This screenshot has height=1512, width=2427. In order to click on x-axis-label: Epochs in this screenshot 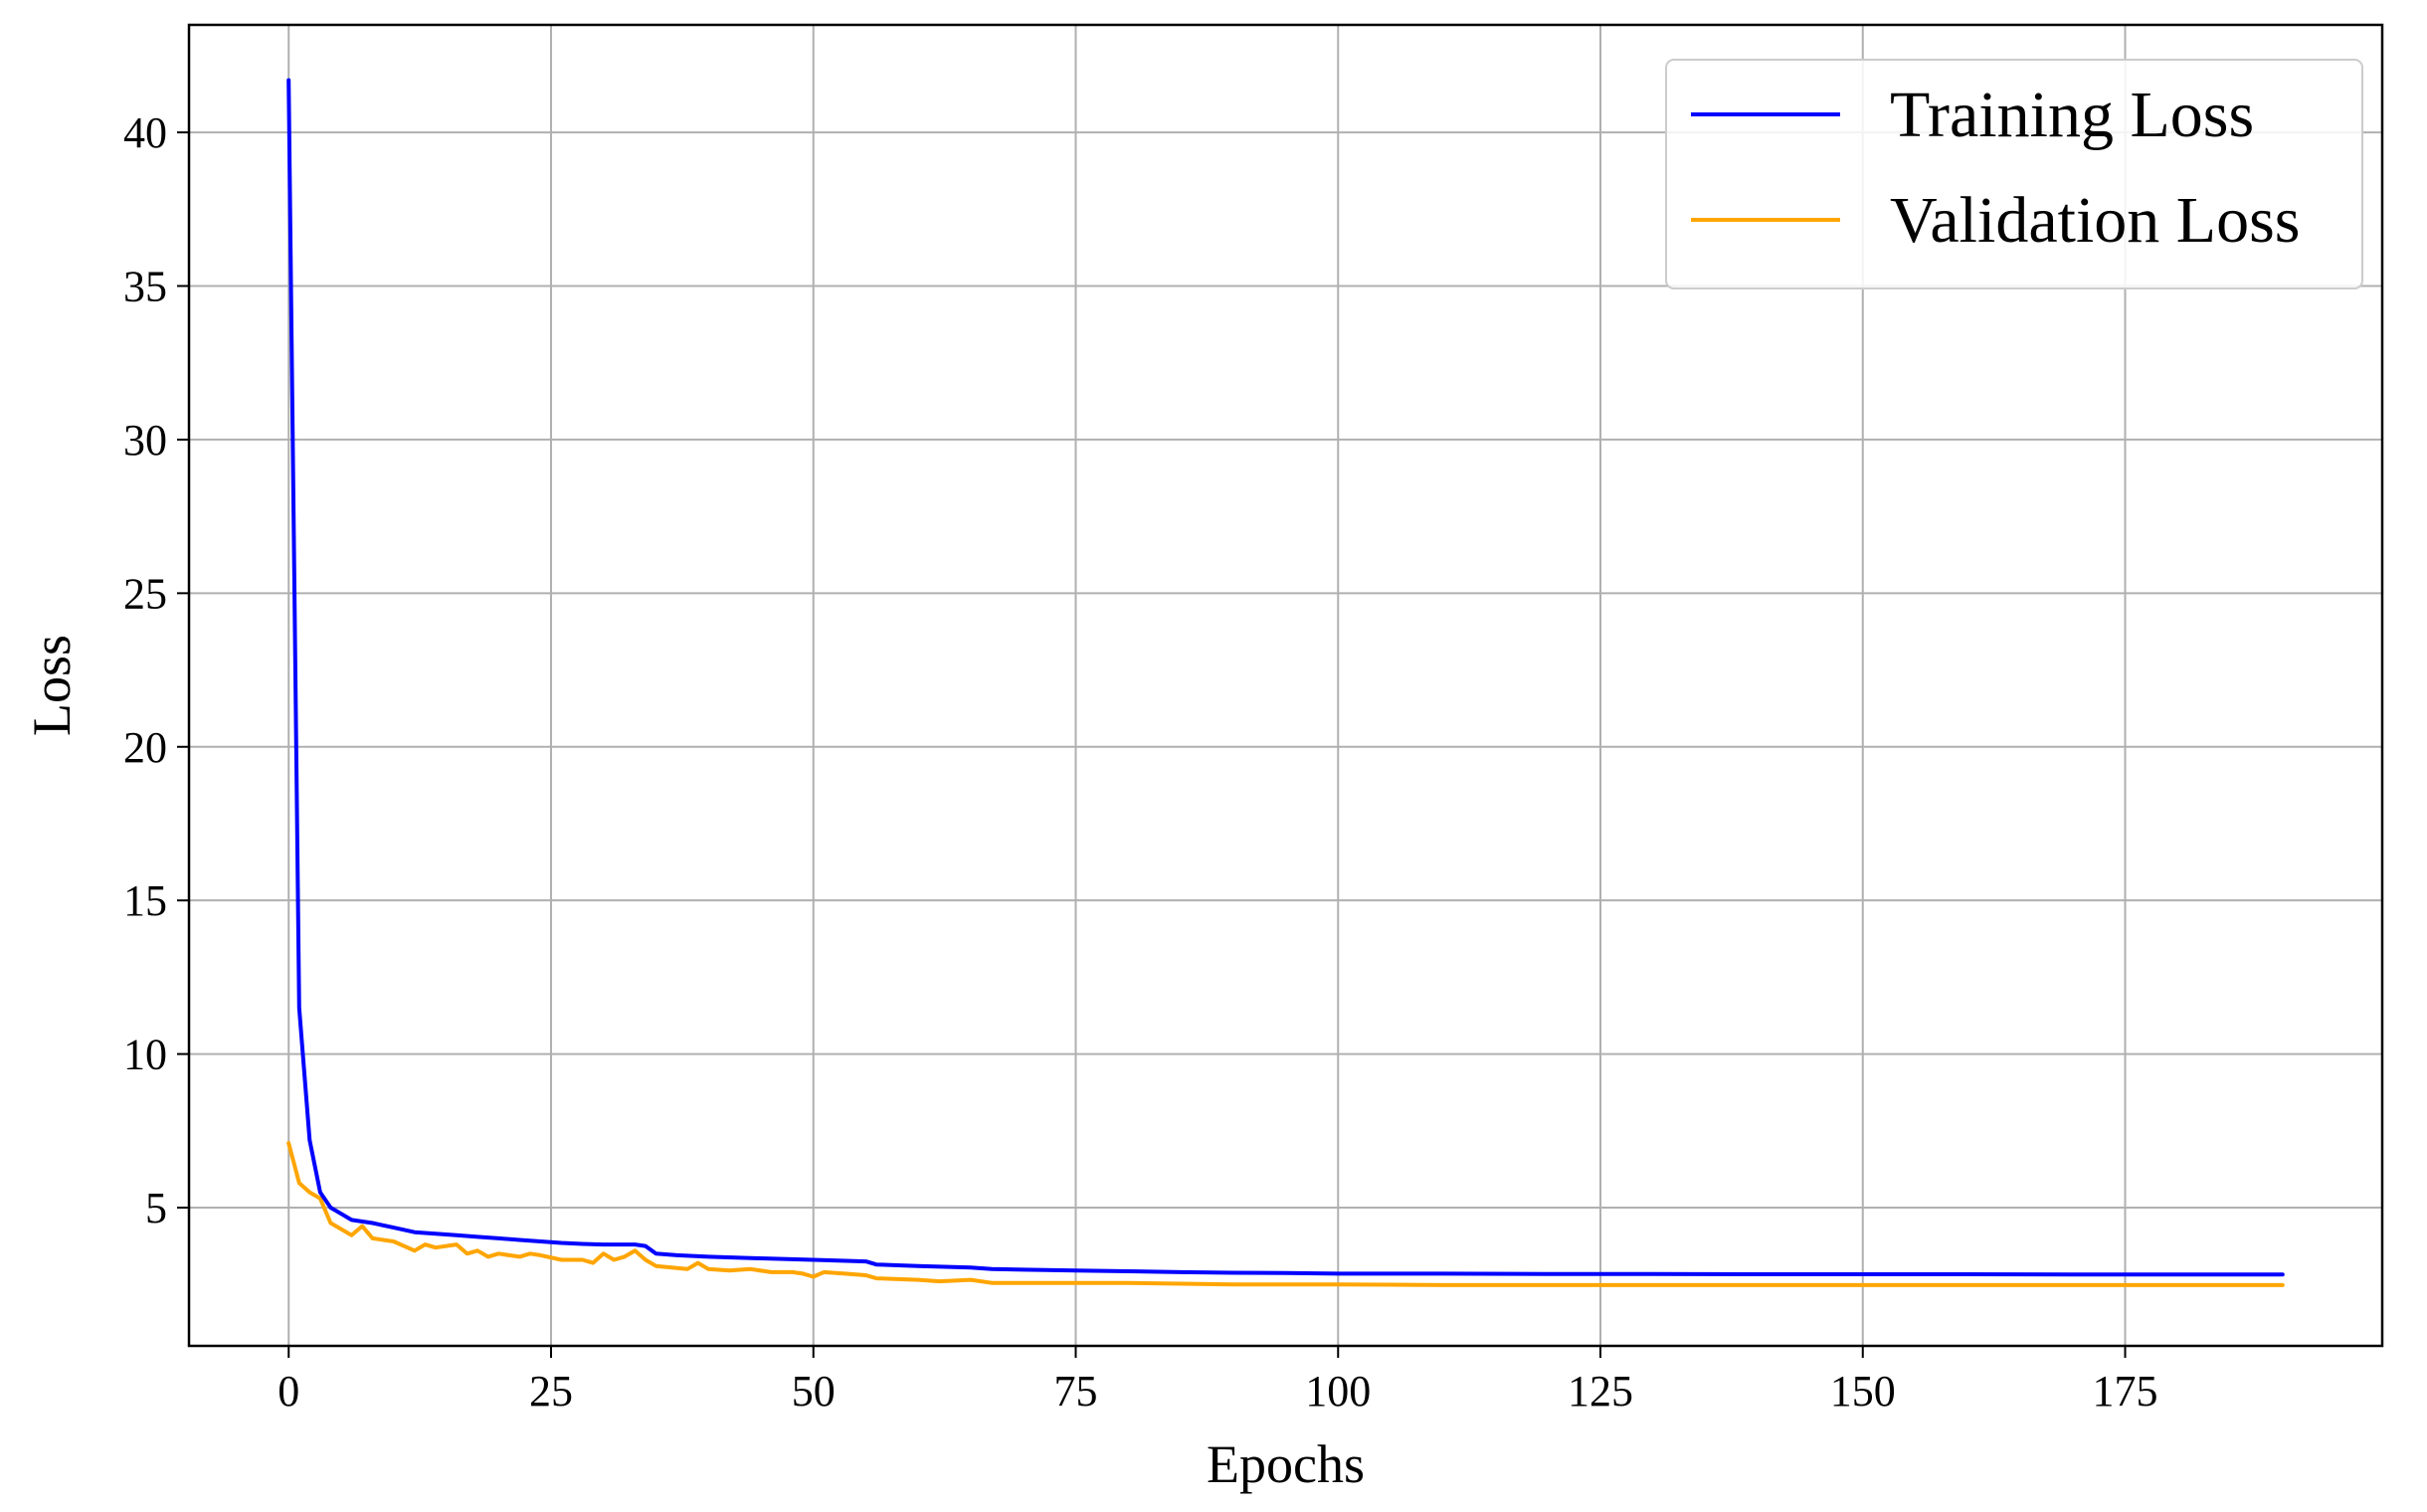, I will do `click(1286, 1464)`.